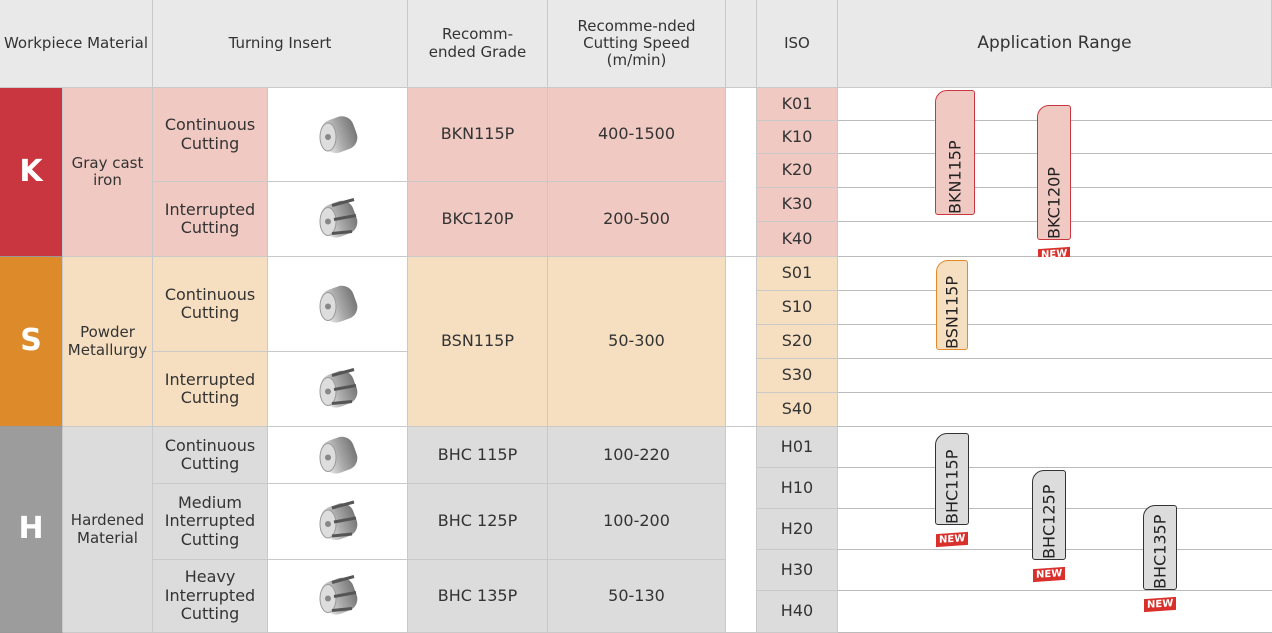 The image size is (1272, 633). What do you see at coordinates (797, 137) in the screenshot?
I see `iso-code: K10` at bounding box center [797, 137].